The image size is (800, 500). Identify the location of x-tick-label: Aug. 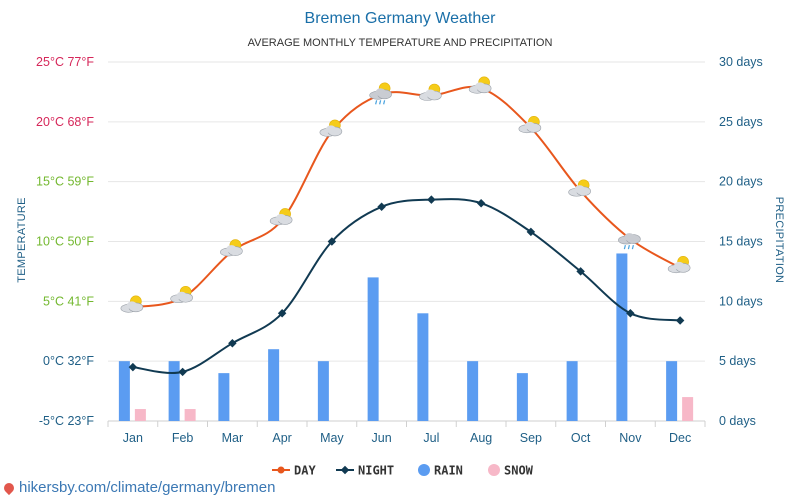
(481, 438).